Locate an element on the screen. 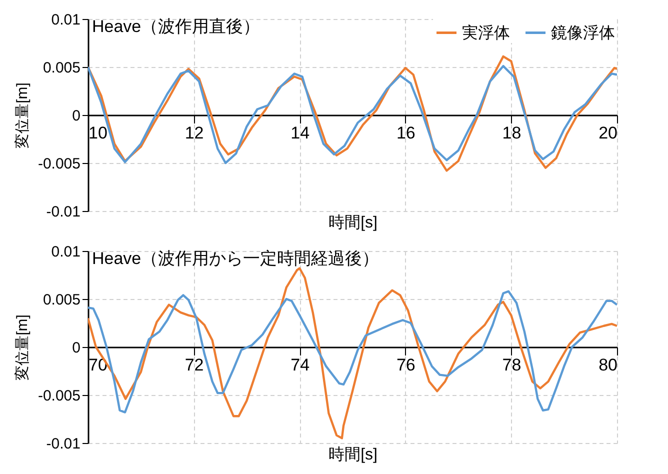  legend-label: 鏡像浮体 is located at coordinates (583, 33).